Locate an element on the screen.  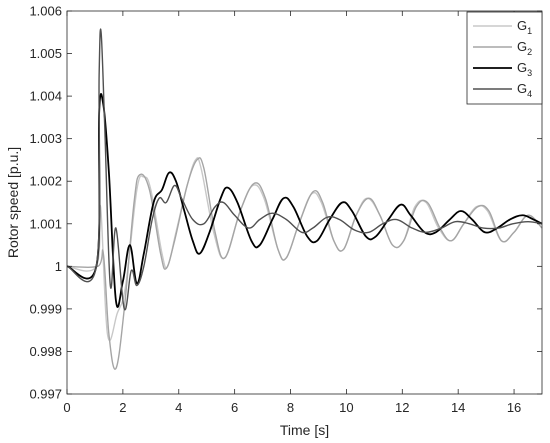
legend-label-g1: G1 is located at coordinates (524, 27).